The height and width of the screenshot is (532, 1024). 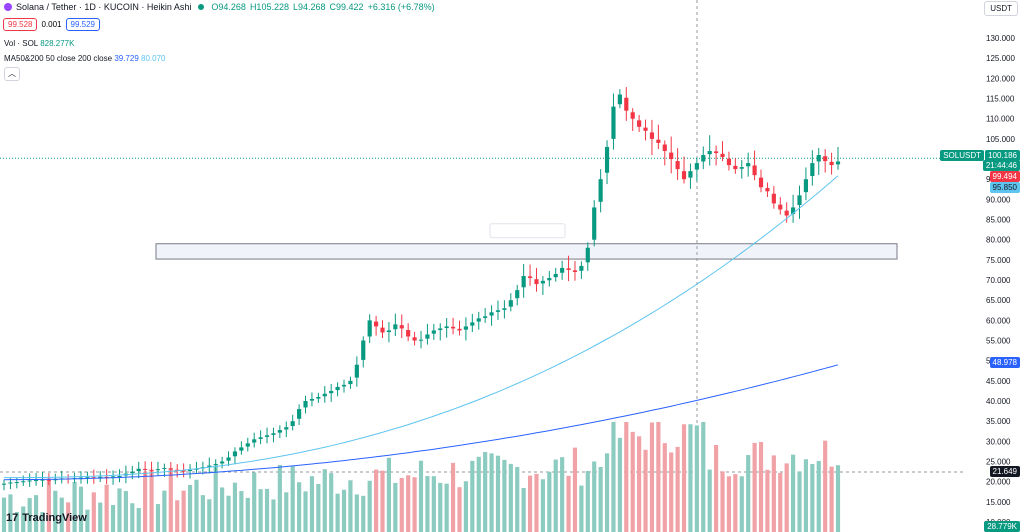 What do you see at coordinates (39, 43) in the screenshot?
I see `volume-legend: Vol · SOL 828.277K` at bounding box center [39, 43].